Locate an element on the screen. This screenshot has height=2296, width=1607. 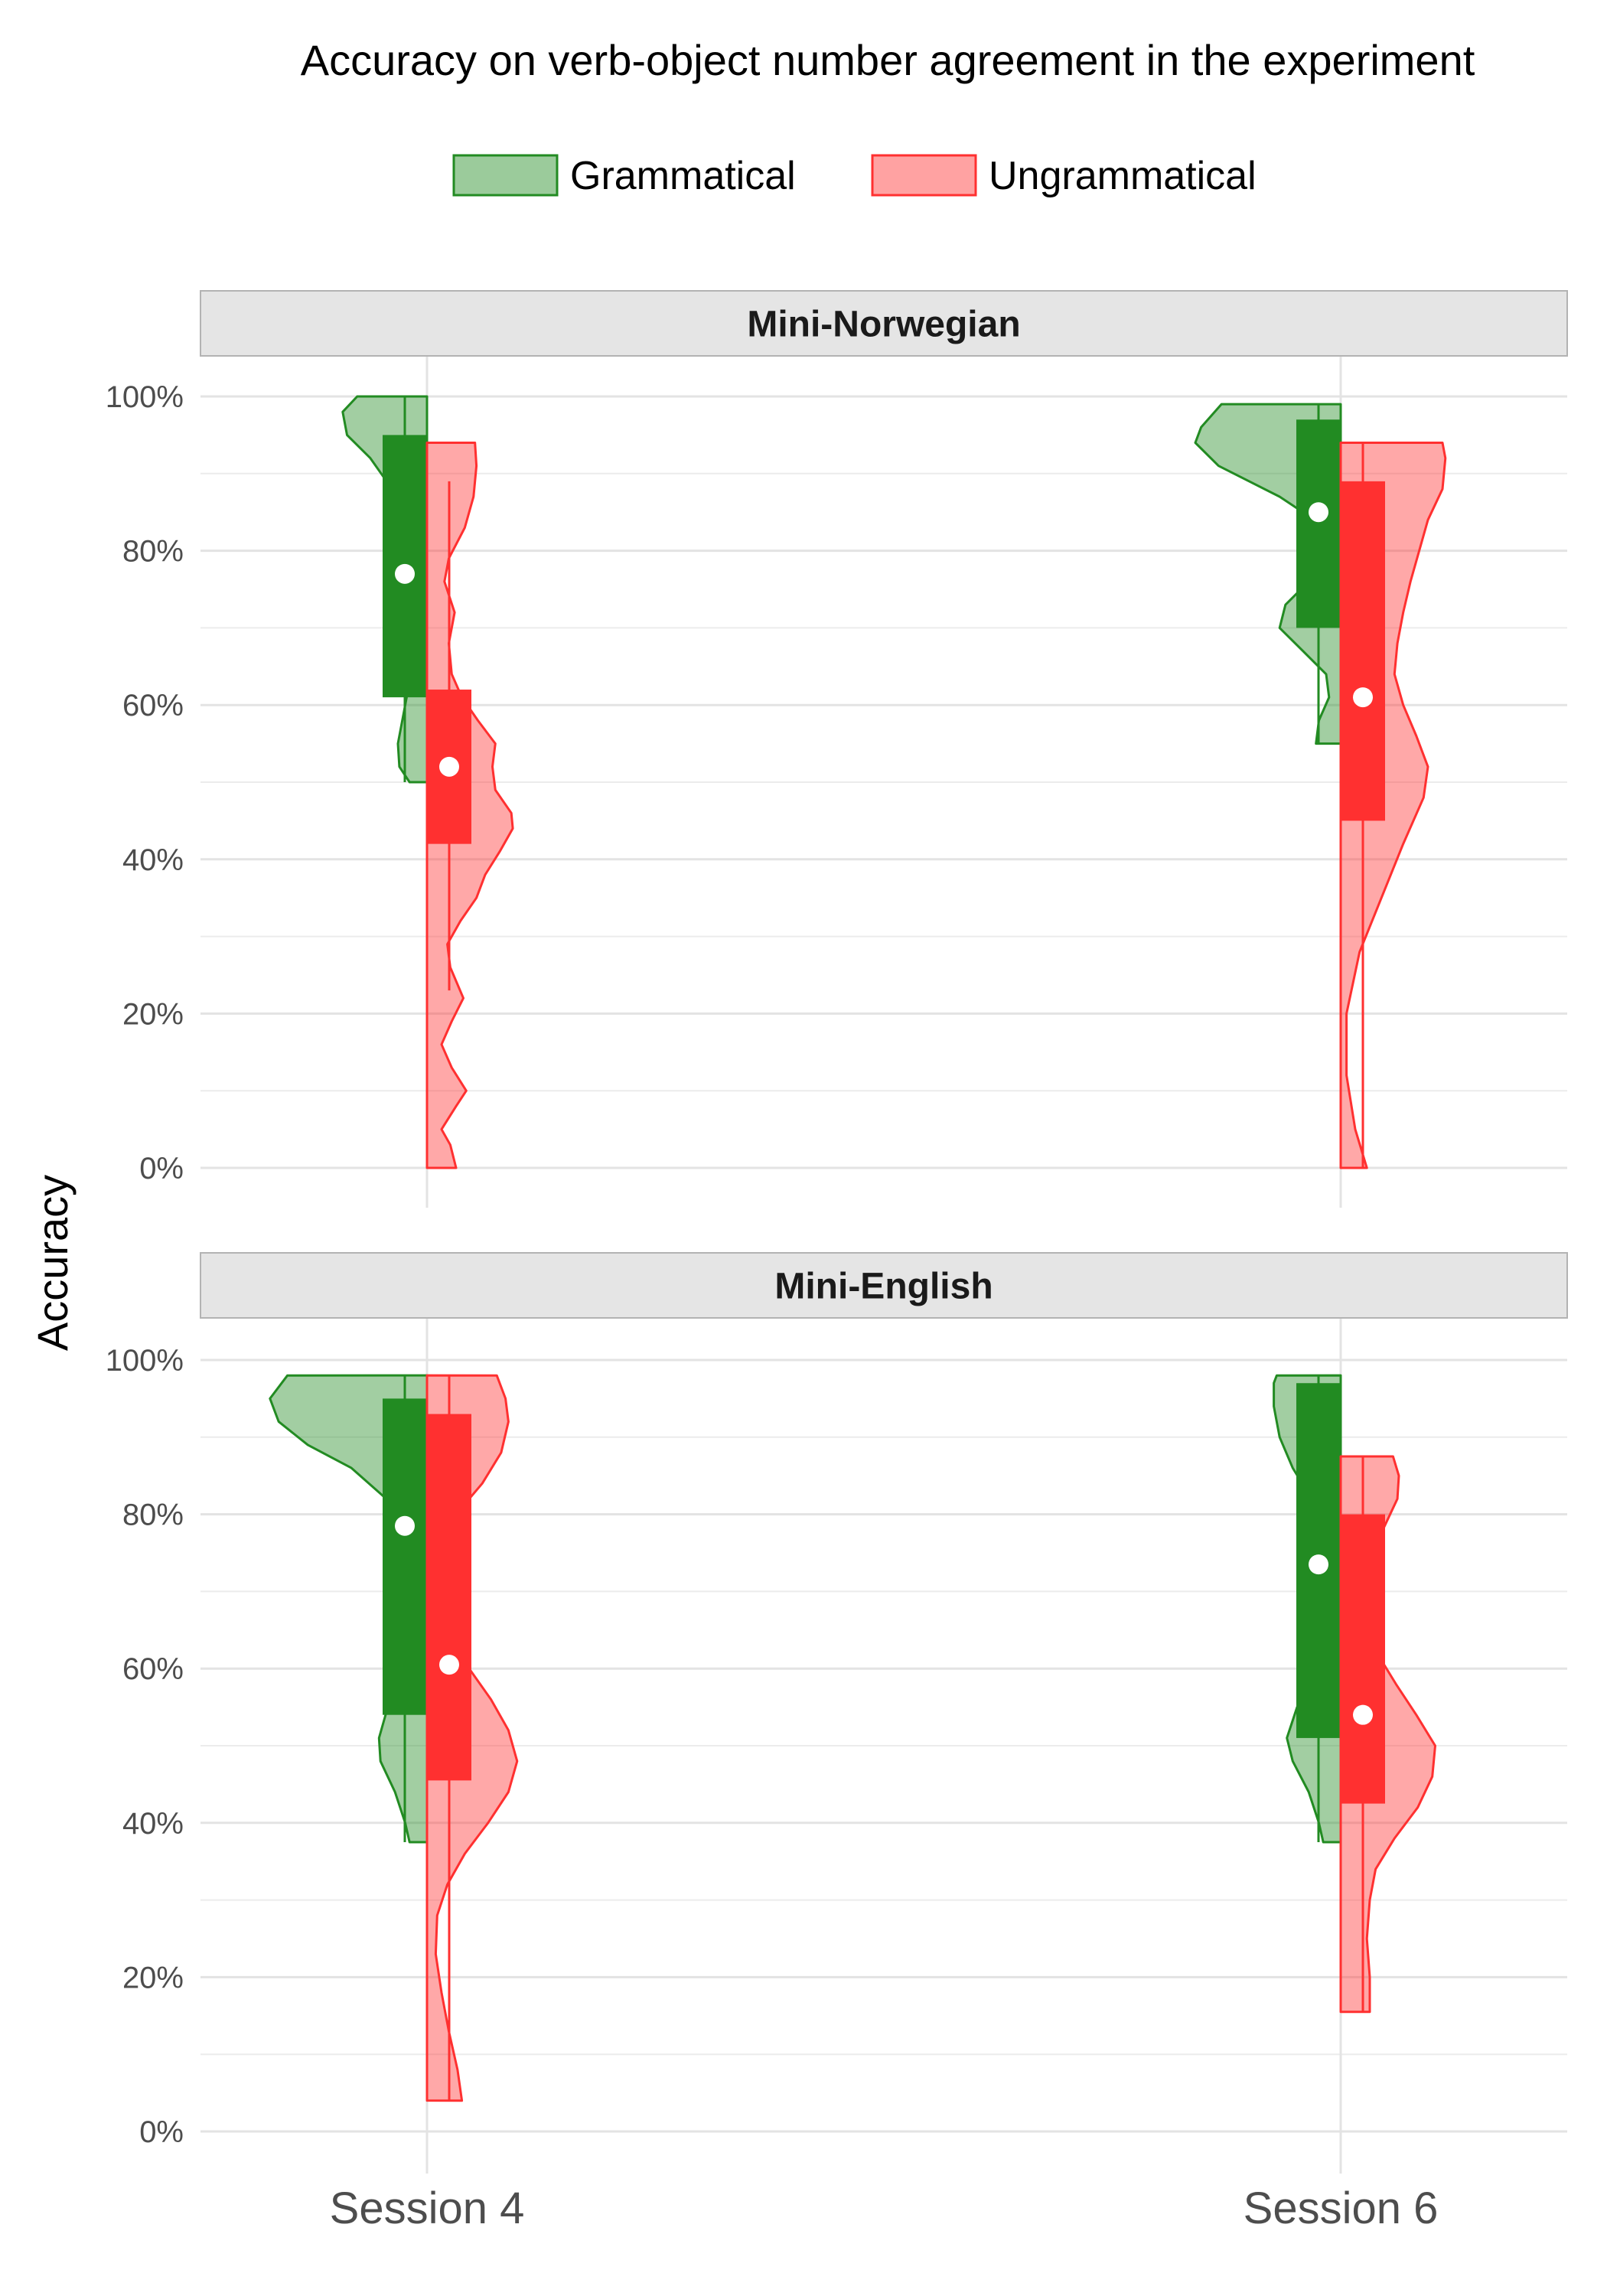
legend: Grammatical Ungrammatical is located at coordinates (855, 176).